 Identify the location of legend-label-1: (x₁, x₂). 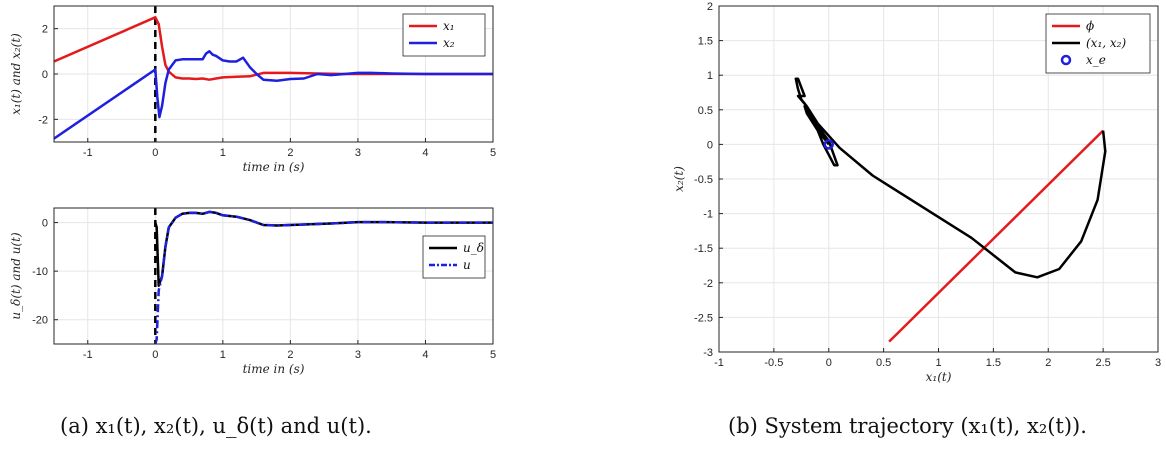
(1106, 43).